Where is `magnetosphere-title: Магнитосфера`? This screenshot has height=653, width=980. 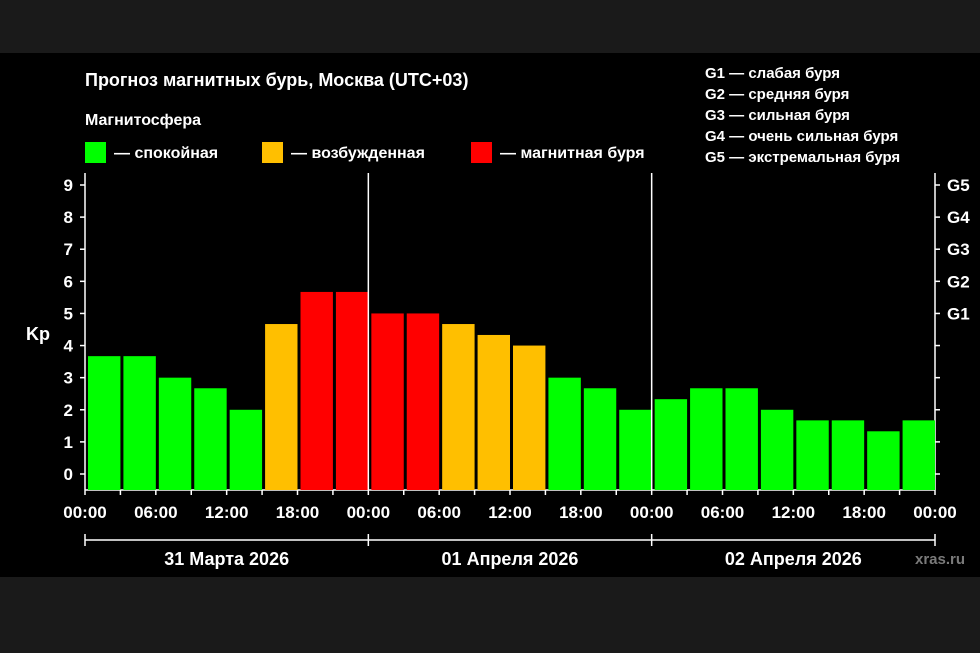
magnetosphere-title: Магнитосфера is located at coordinates (143, 120).